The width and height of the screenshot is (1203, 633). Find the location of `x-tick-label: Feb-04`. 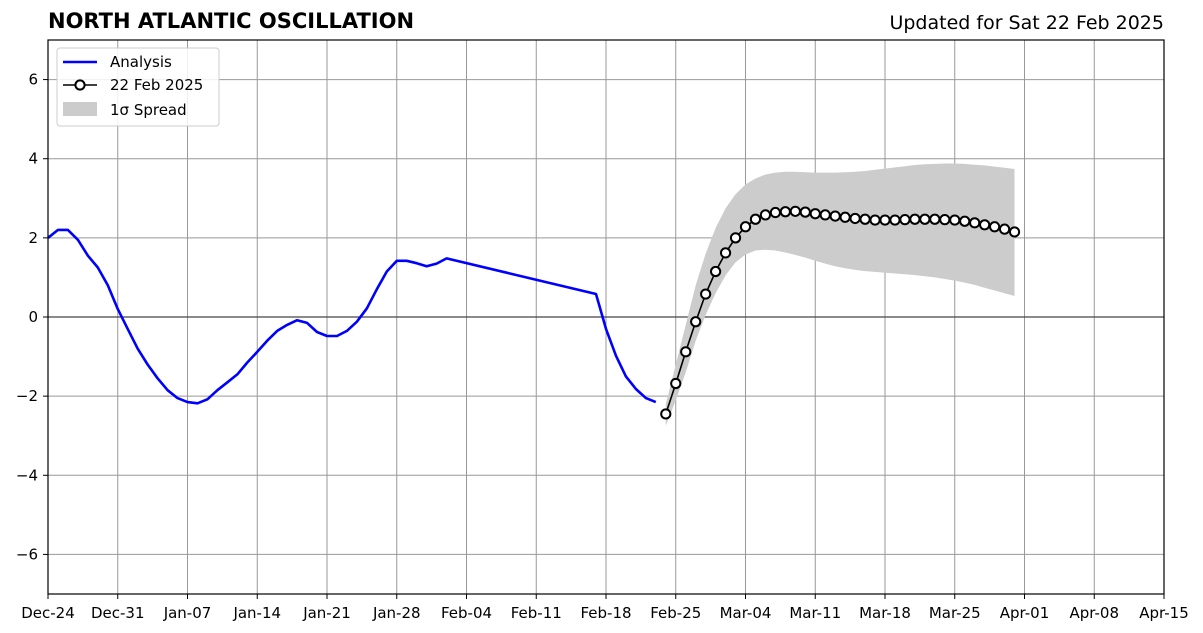

x-tick-label: Feb-04 is located at coordinates (466, 613).